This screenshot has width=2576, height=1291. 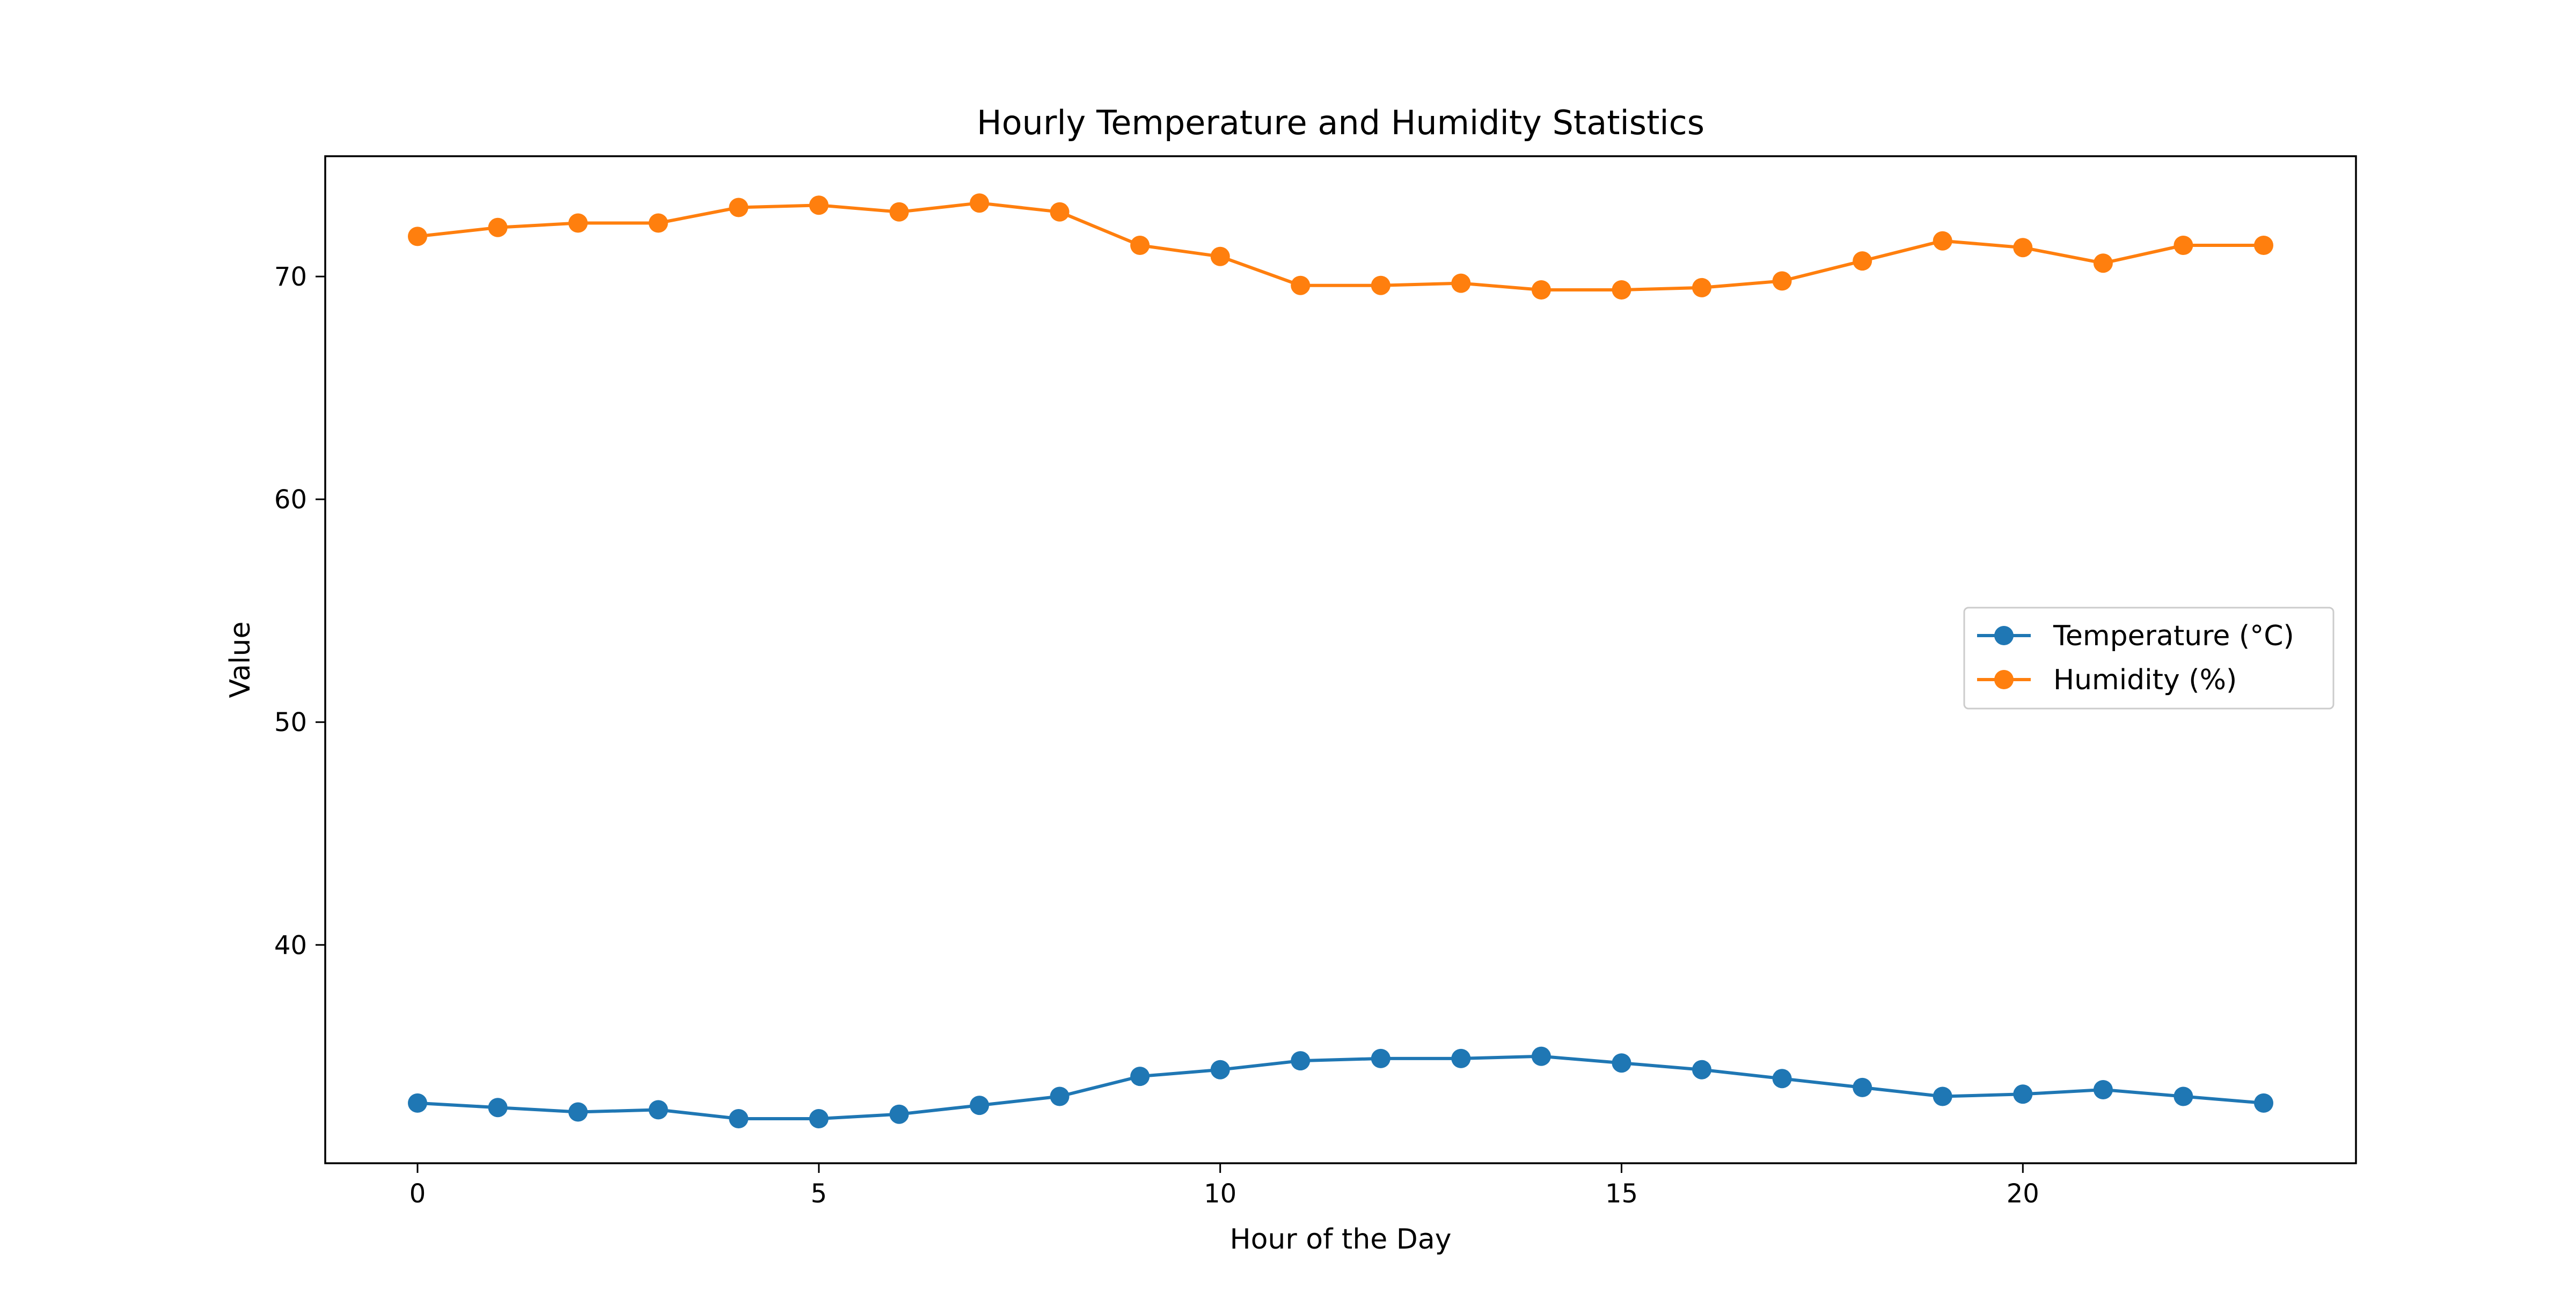 I want to click on y-tick-label: 40, so click(x=290, y=945).